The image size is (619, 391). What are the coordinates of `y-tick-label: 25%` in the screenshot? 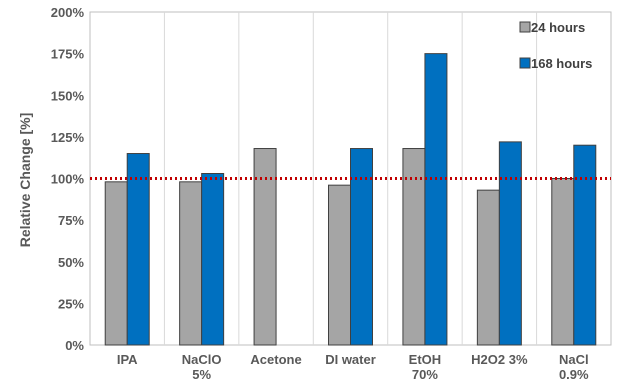 It's located at (71, 303).